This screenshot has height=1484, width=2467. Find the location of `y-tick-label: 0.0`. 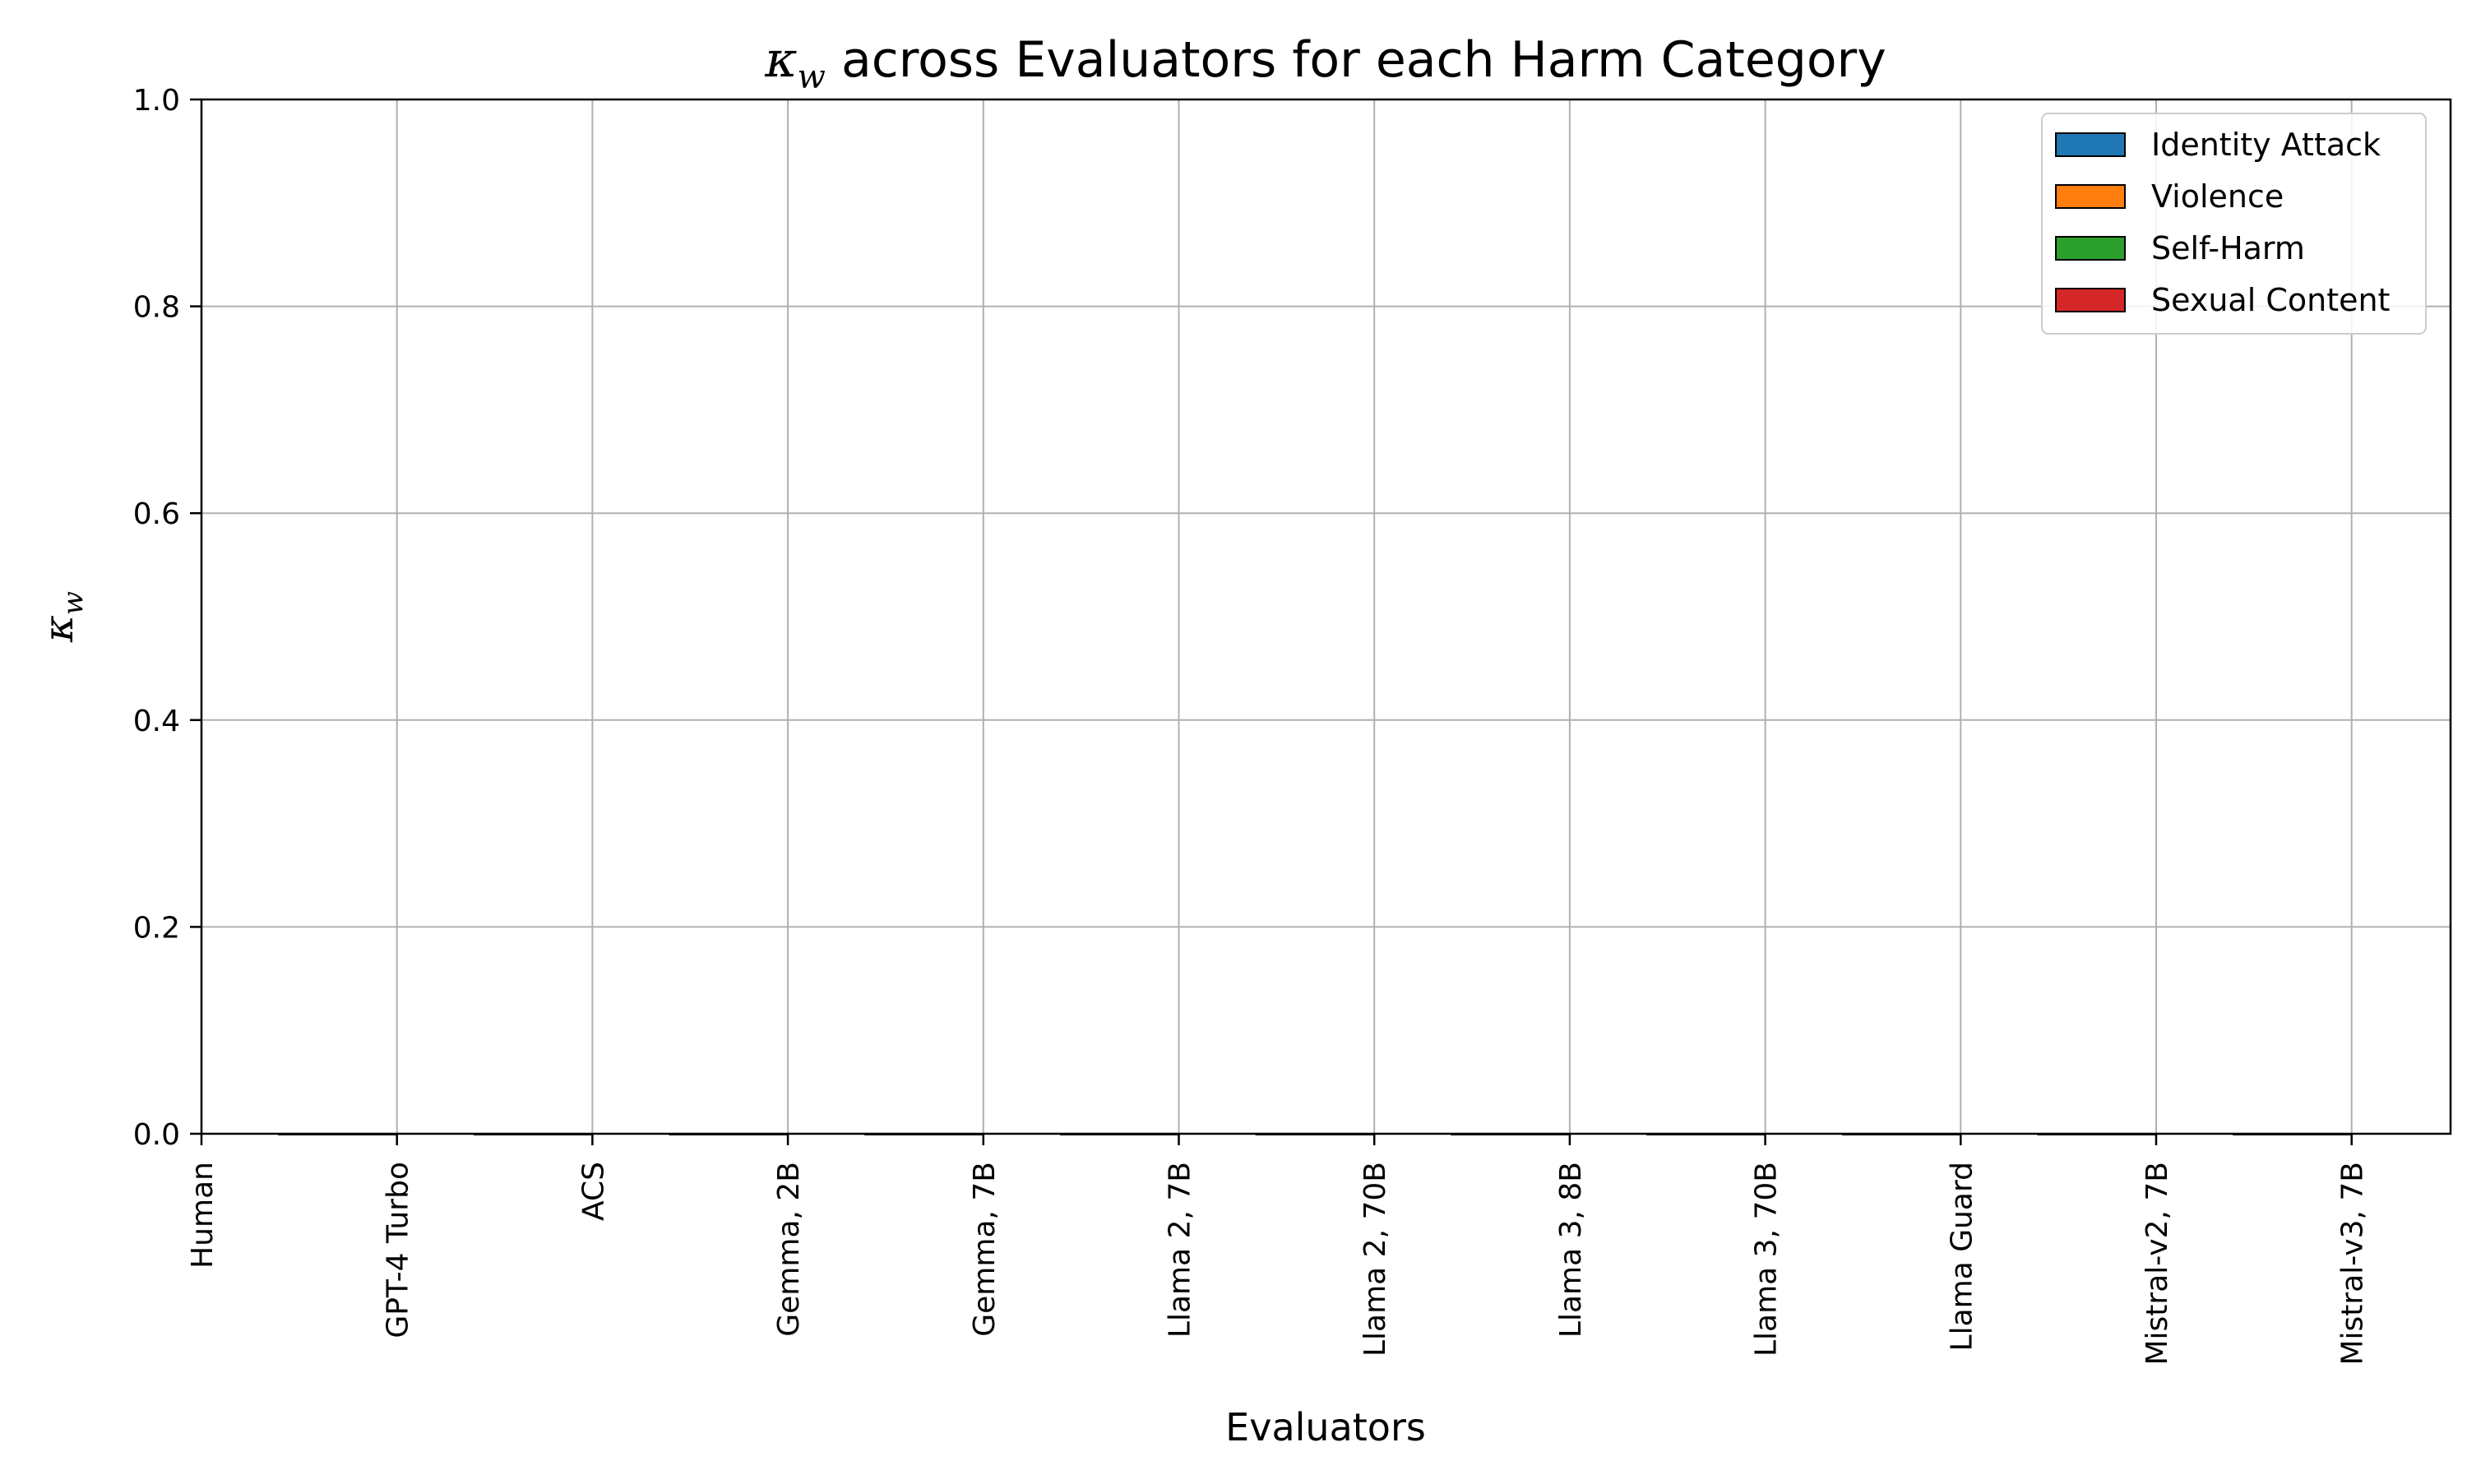

y-tick-label: 0.0 is located at coordinates (156, 1135).